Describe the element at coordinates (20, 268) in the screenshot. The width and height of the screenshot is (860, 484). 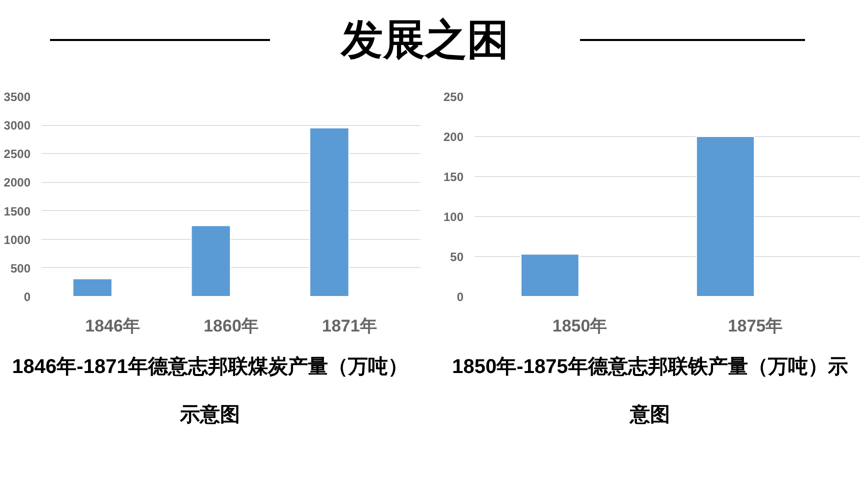
I see `y-tick-label: 500` at that location.